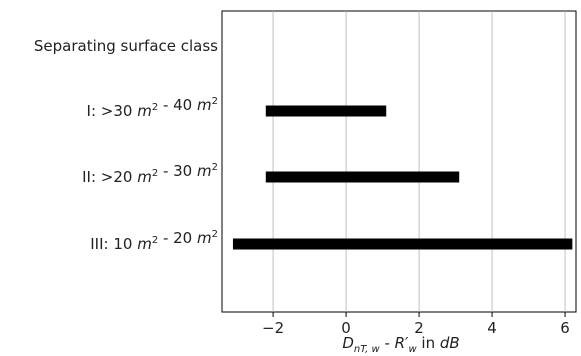  I want to click on category-label: II: >20 m2 - 30 m2, so click(150, 174).